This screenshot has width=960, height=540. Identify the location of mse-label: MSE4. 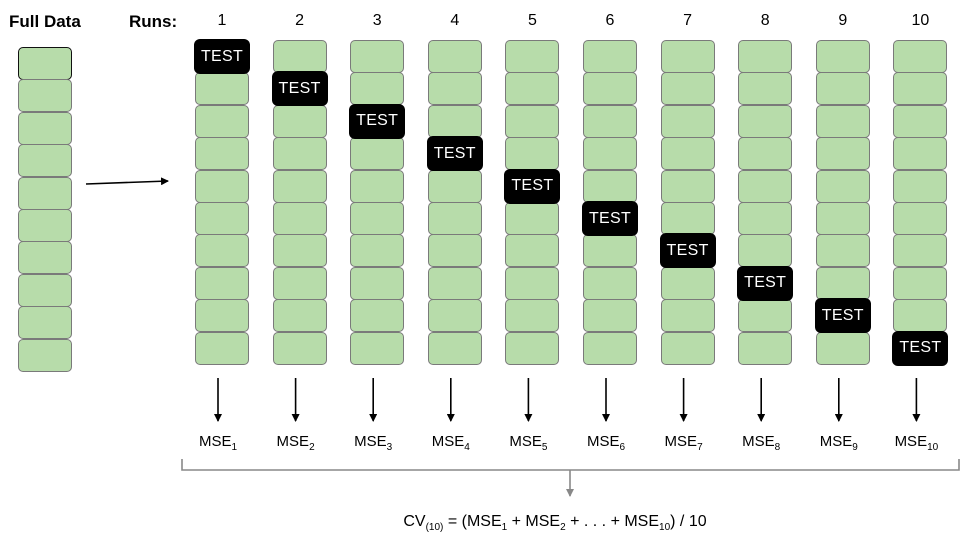
(451, 443).